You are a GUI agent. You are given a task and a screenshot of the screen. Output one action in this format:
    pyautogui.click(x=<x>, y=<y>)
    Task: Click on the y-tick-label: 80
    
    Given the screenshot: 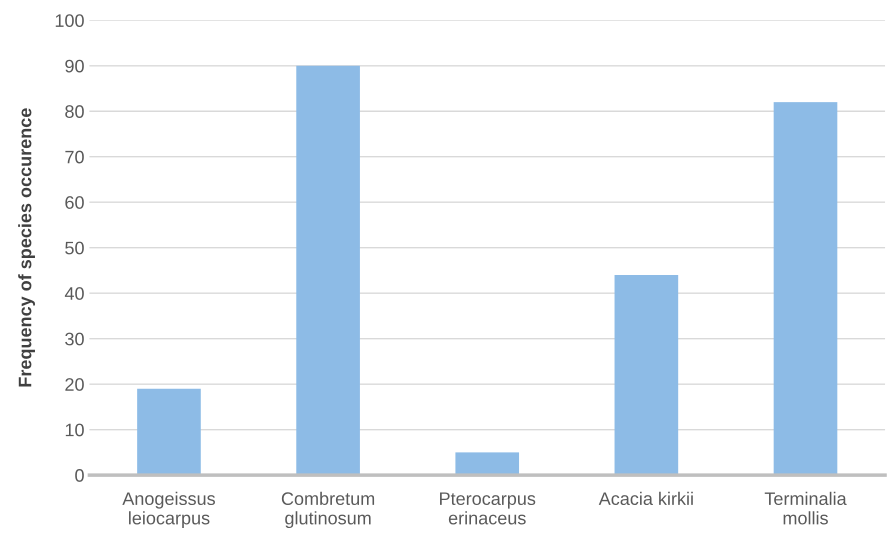 What is the action you would take?
    pyautogui.click(x=74, y=111)
    